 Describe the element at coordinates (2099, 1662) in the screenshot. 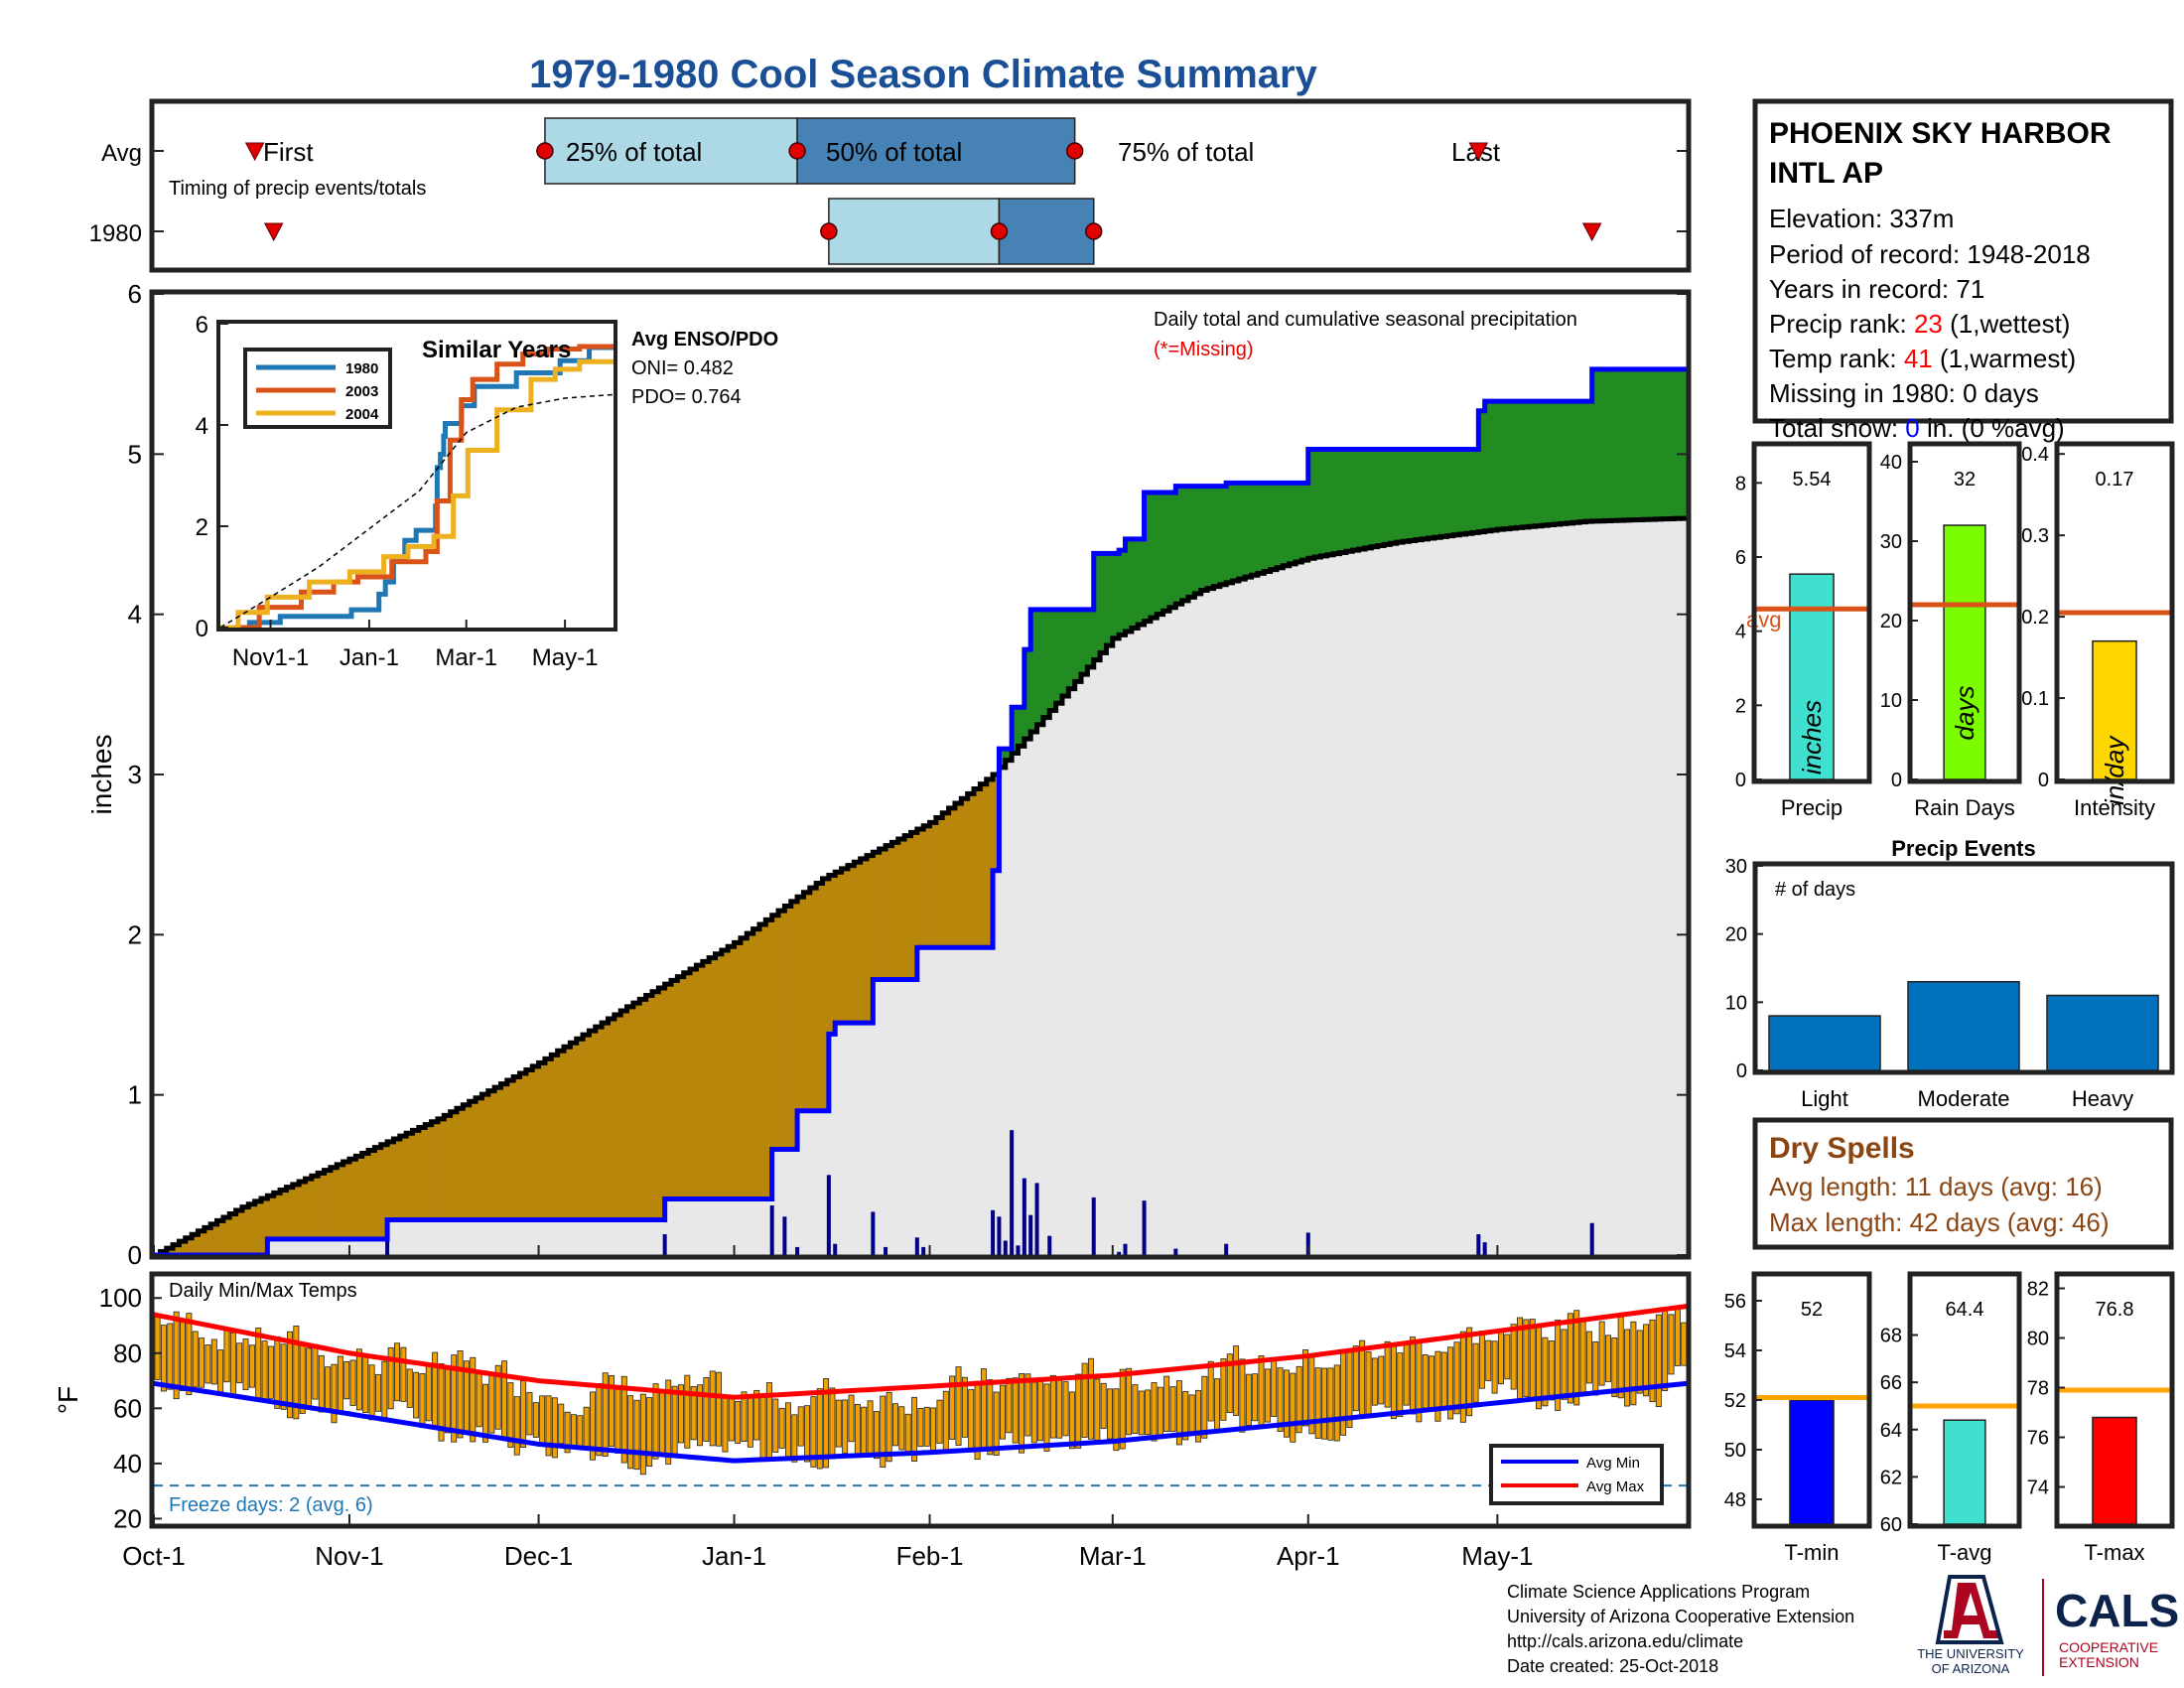

I see `cals-sub-line2: EXTENSION` at that location.